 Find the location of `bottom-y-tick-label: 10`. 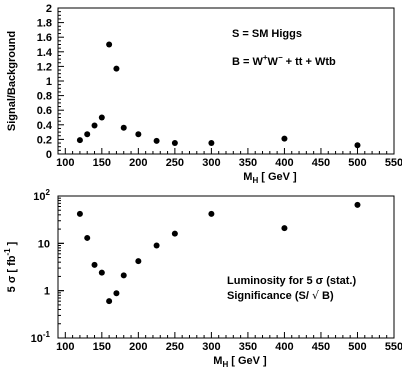

bottom-y-tick-label: 10 is located at coordinates (44, 244).